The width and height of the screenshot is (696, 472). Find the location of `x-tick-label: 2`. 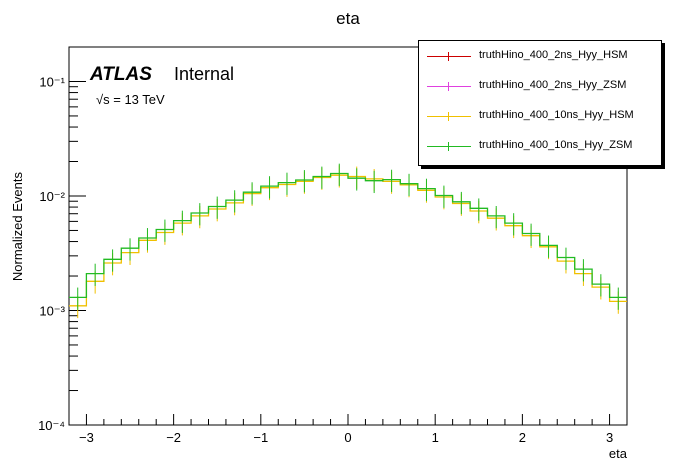

x-tick-label: 2 is located at coordinates (522, 437).